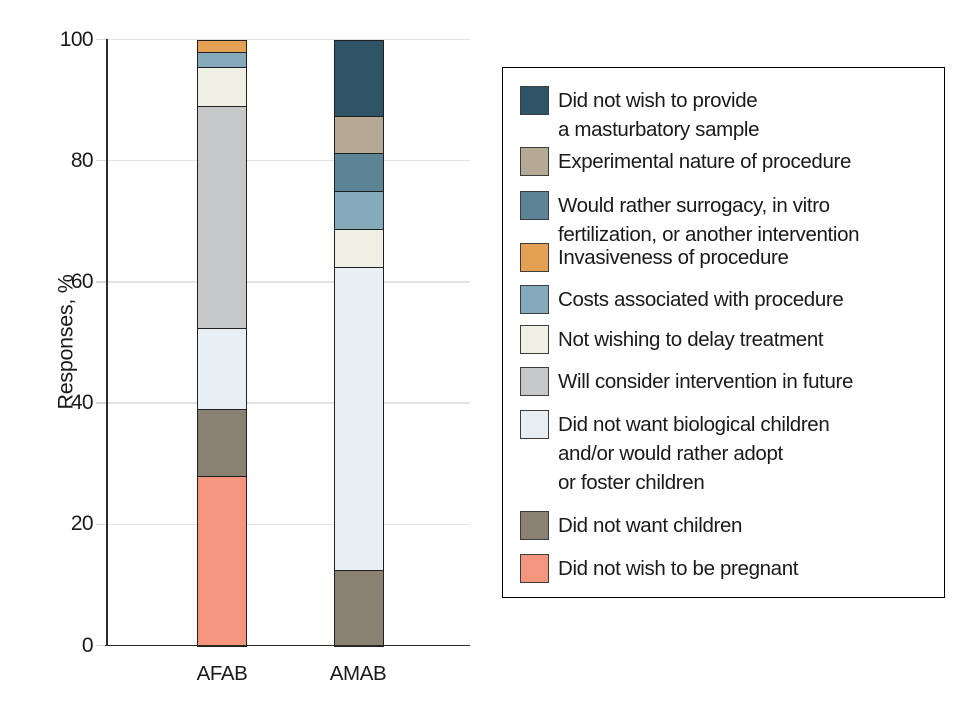  Describe the element at coordinates (222, 561) in the screenshot. I see `bar-segment-afab-no-pregnancy` at that location.